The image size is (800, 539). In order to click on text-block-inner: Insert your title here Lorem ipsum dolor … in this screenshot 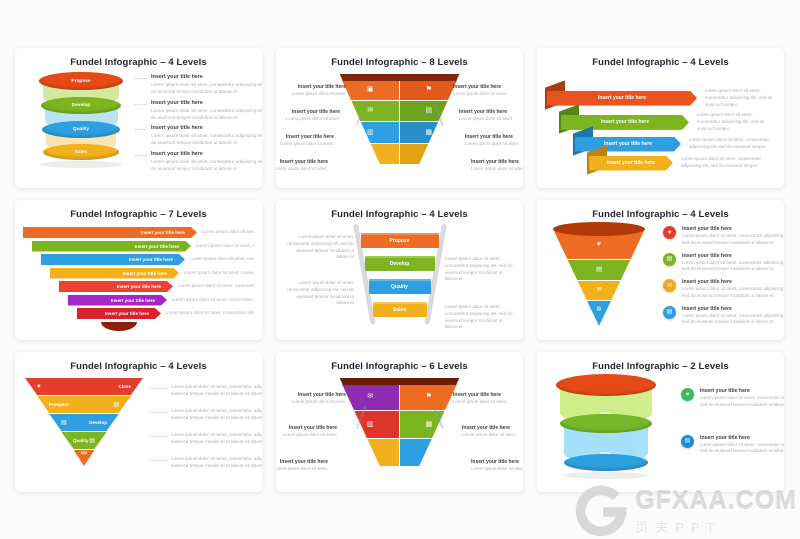, I will do `click(206, 161)`.